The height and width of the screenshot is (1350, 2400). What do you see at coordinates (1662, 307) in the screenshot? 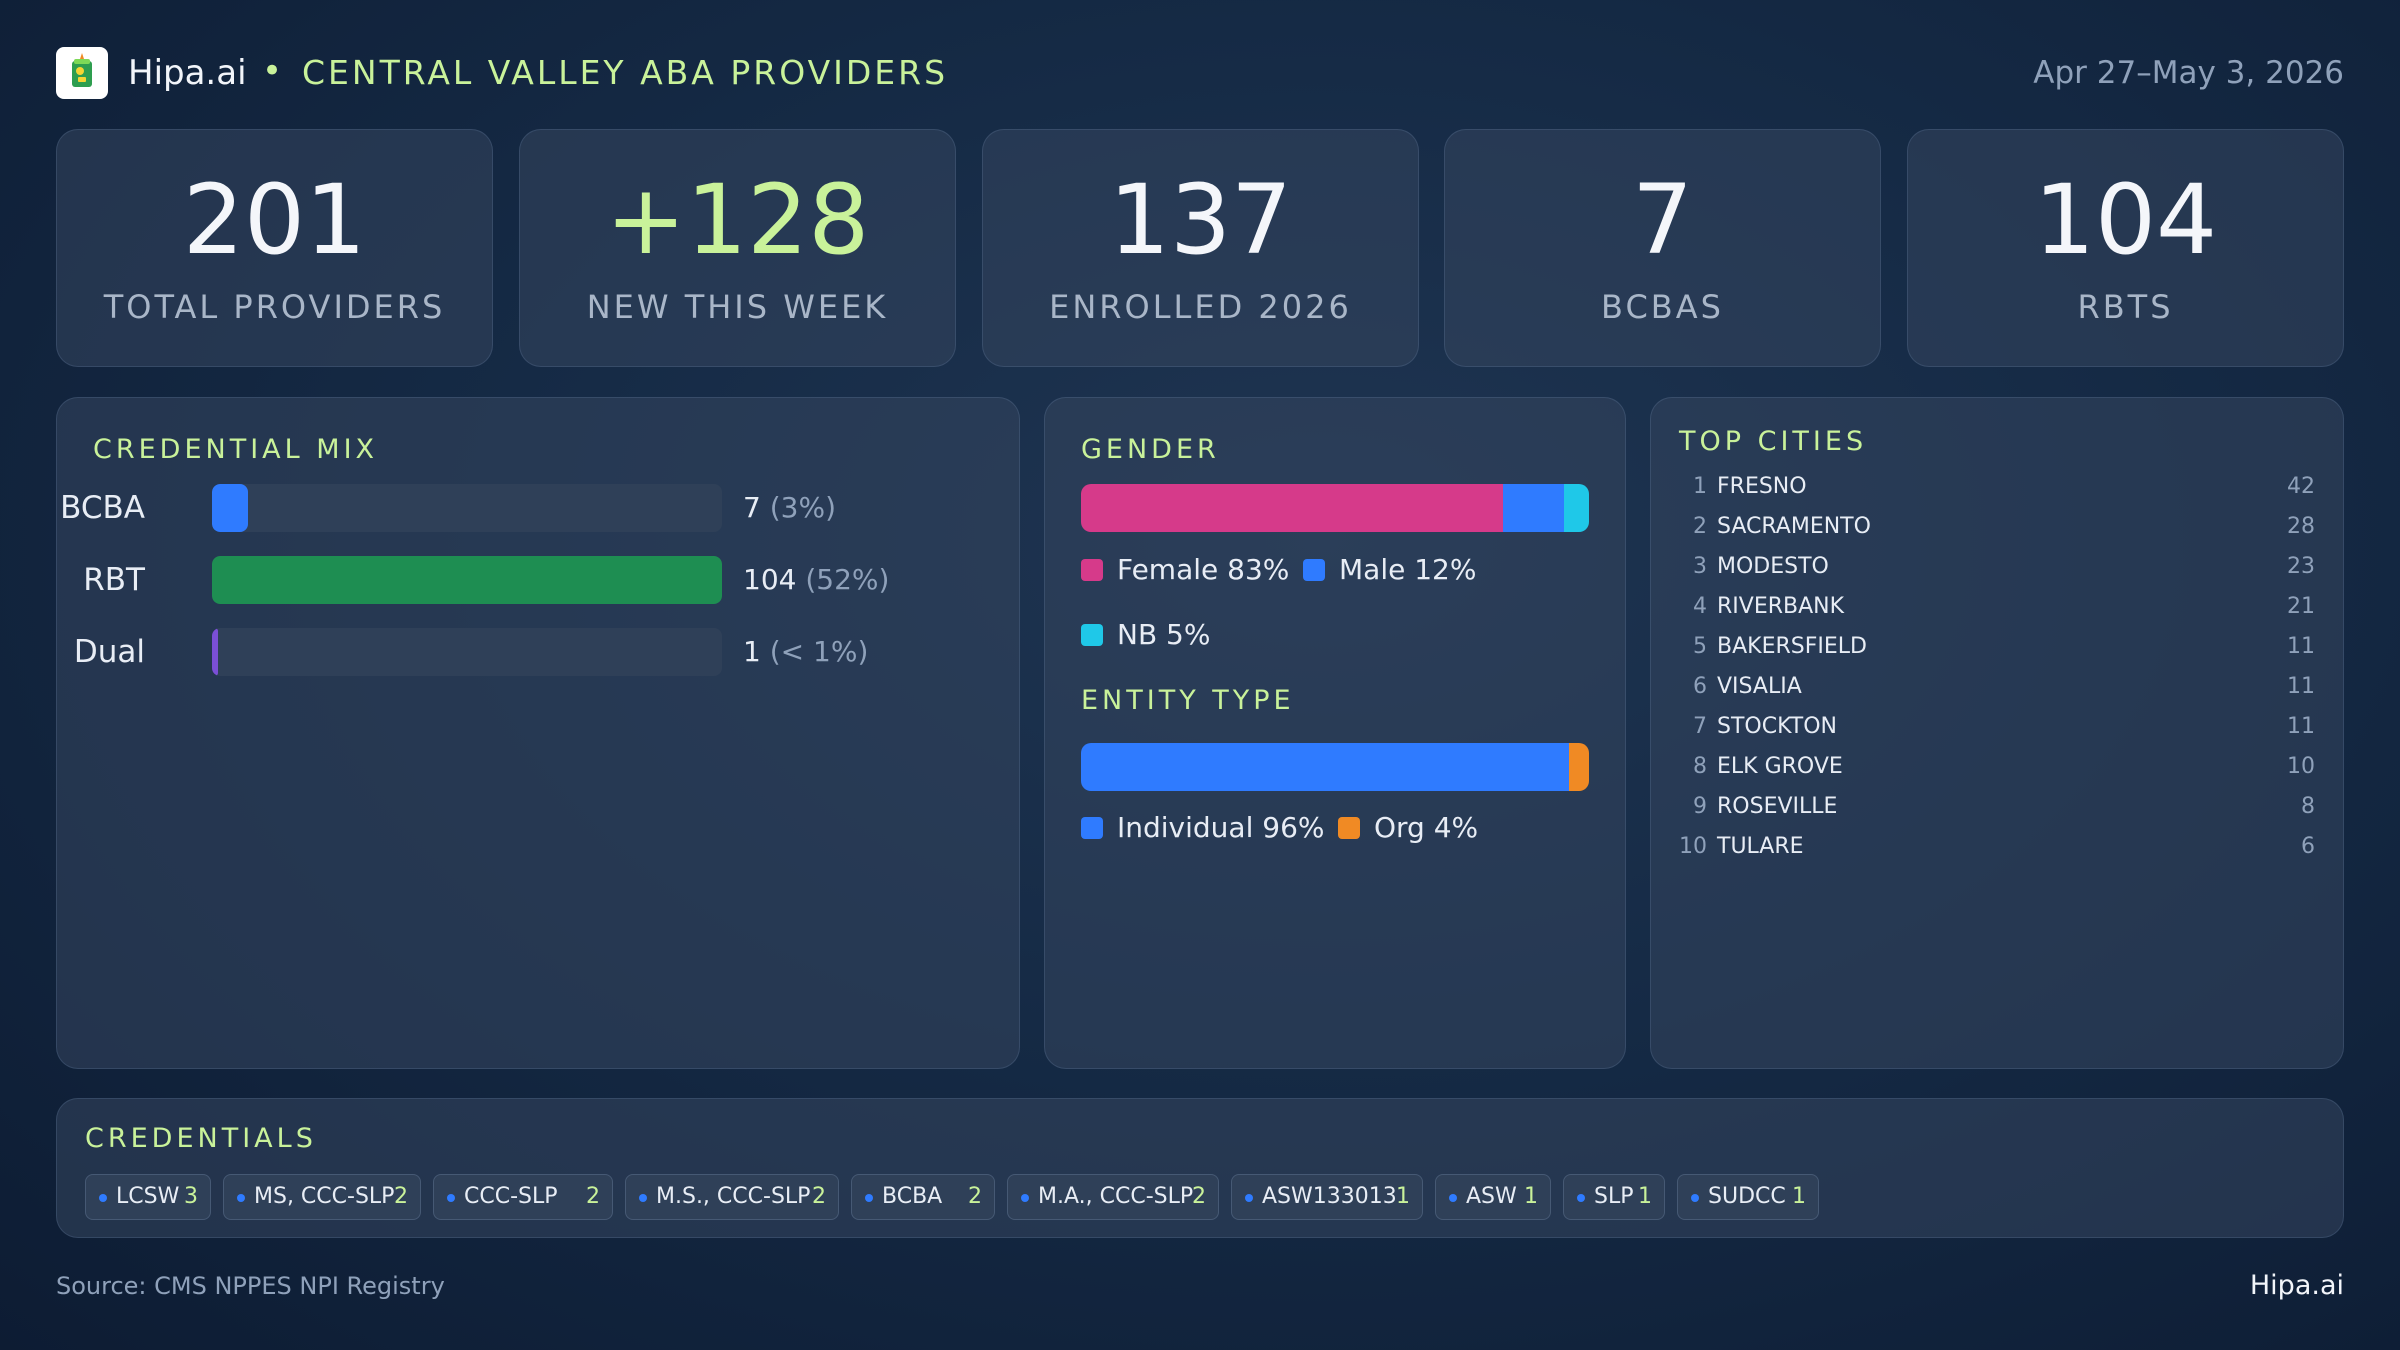
I see `stat-label: BCBAS` at bounding box center [1662, 307].